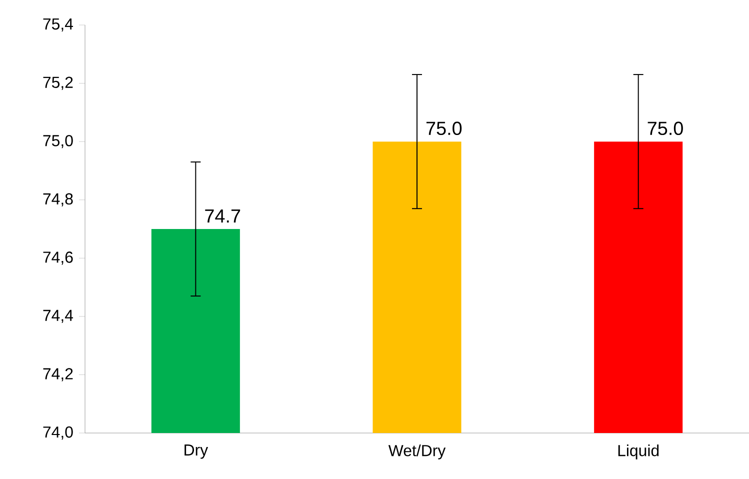 The height and width of the screenshot is (479, 749). Describe the element at coordinates (222, 215) in the screenshot. I see `data-label: 74.7` at that location.